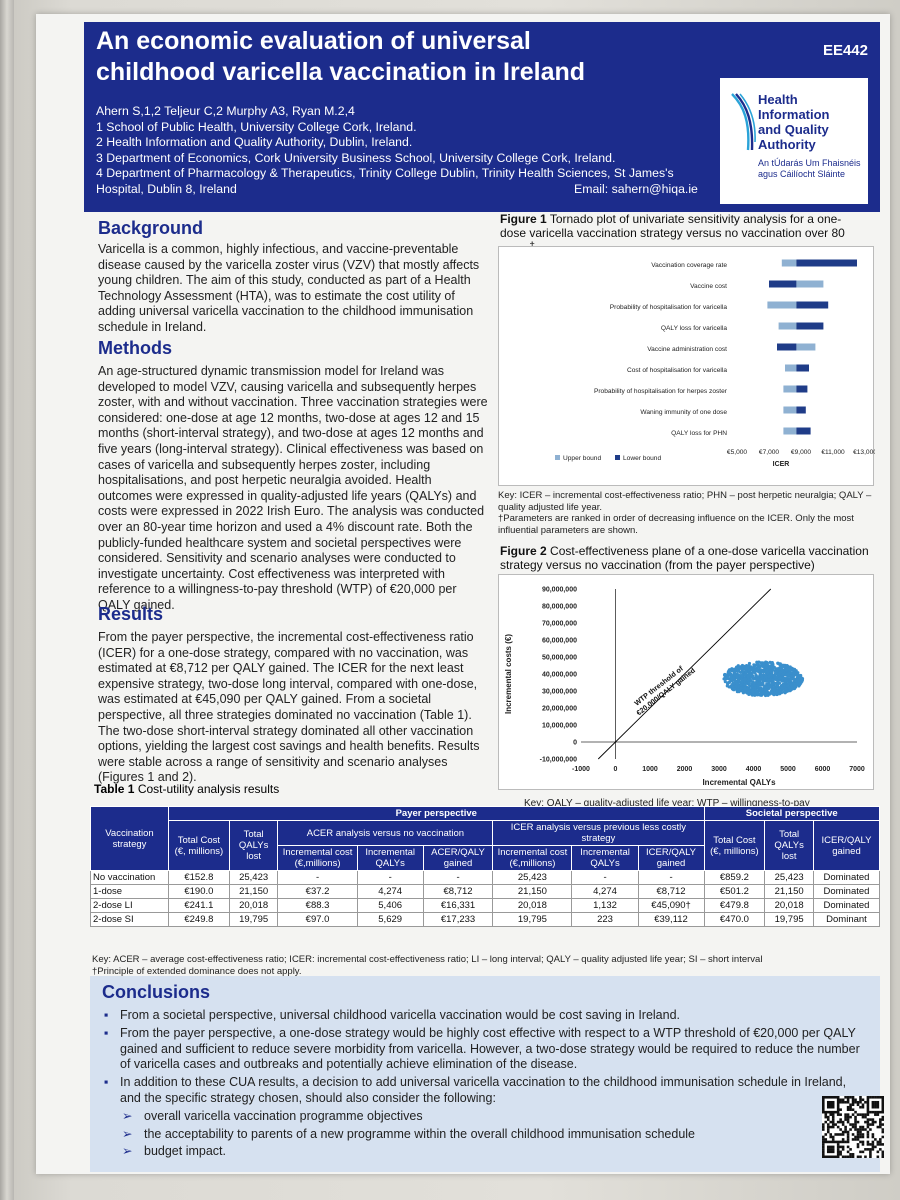 The height and width of the screenshot is (1200, 900). Describe the element at coordinates (605, 919) in the screenshot. I see `table-cell: 223` at that location.